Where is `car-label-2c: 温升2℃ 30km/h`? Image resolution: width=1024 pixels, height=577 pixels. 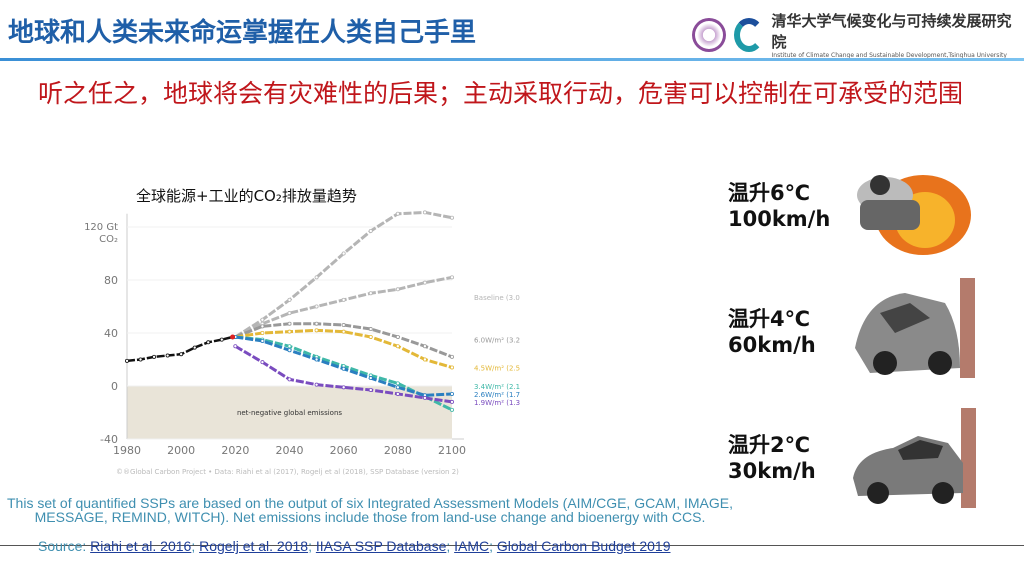 car-label-2c: 温升2℃ 30km/h is located at coordinates (772, 458).